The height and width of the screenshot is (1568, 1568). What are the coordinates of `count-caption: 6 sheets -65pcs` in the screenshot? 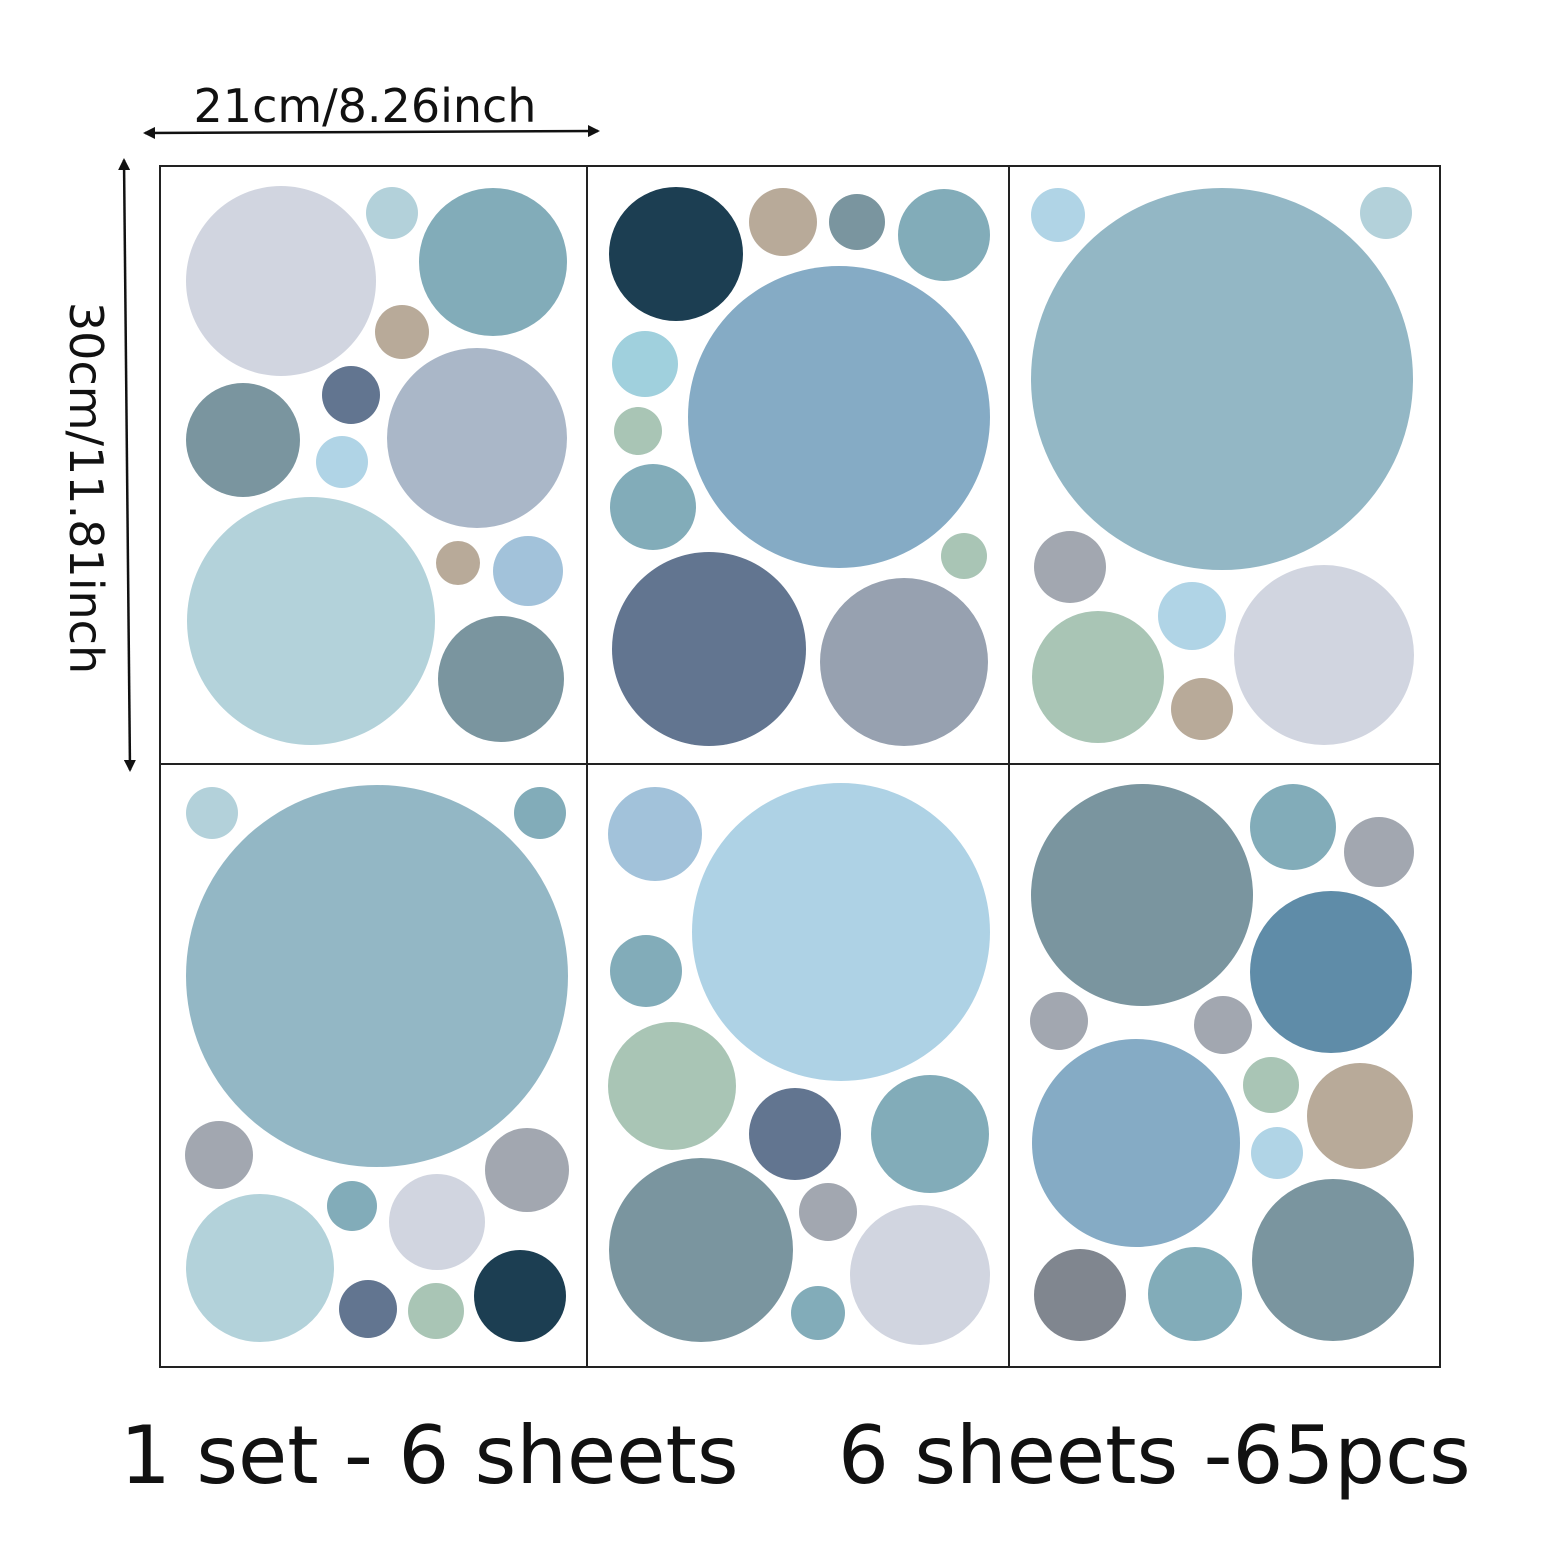 It's located at (1154, 1455).